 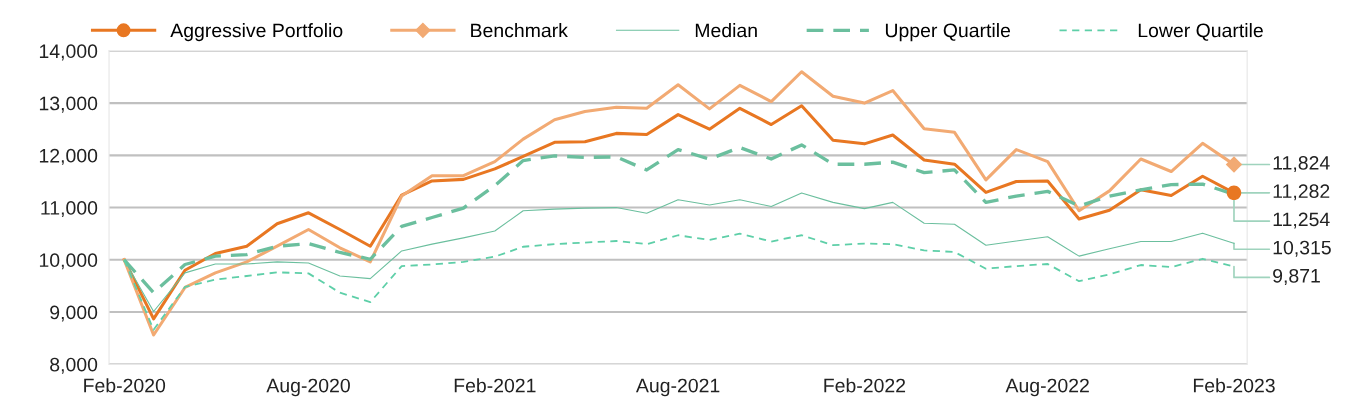 What do you see at coordinates (1200, 32) in the screenshot?
I see `legend-label: Lower Quartile` at bounding box center [1200, 32].